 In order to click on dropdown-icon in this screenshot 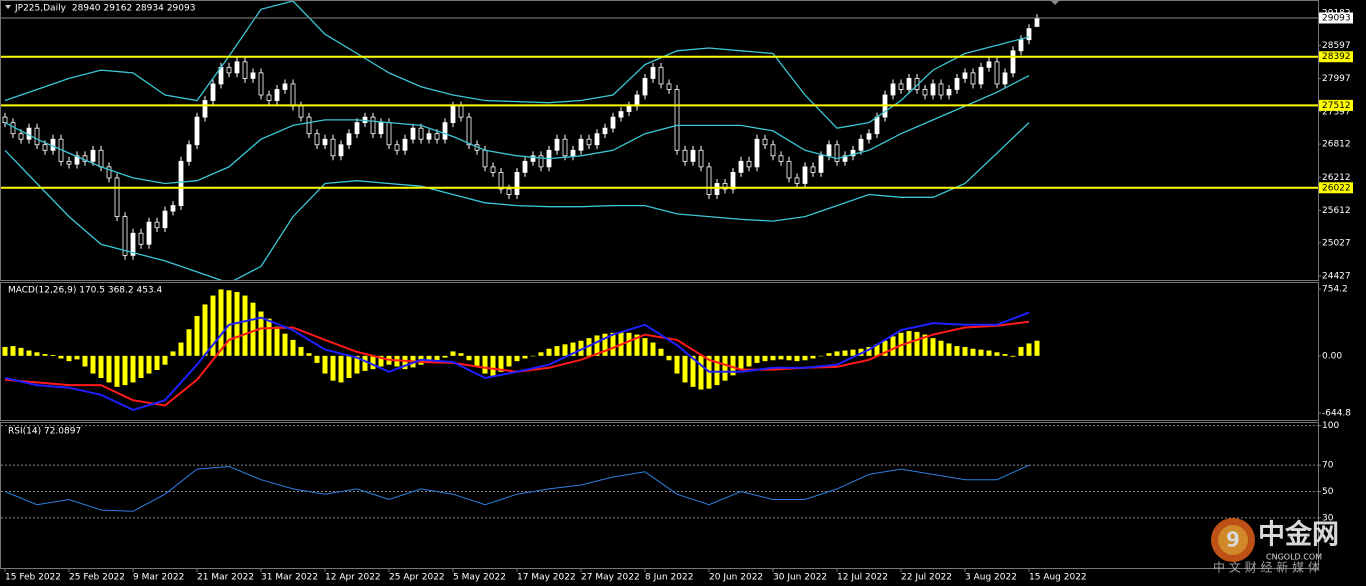, I will do `click(8, 7)`.